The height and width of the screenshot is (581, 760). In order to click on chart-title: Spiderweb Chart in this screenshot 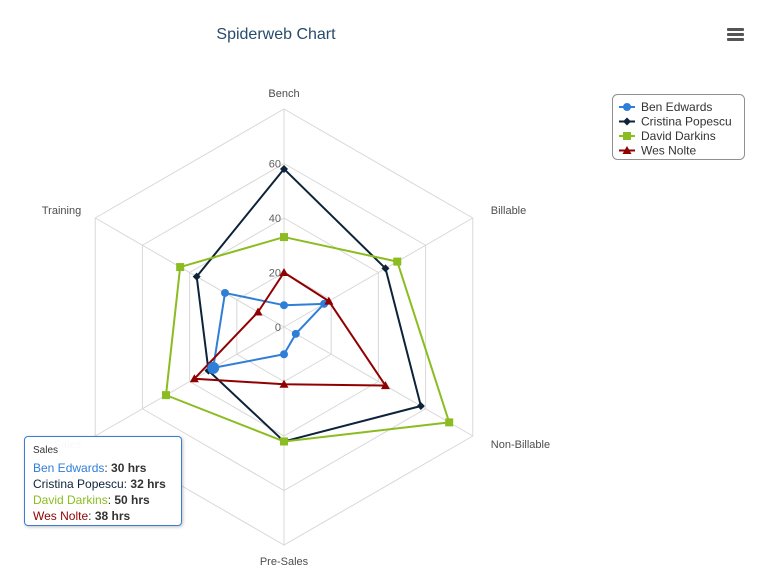, I will do `click(276, 34)`.